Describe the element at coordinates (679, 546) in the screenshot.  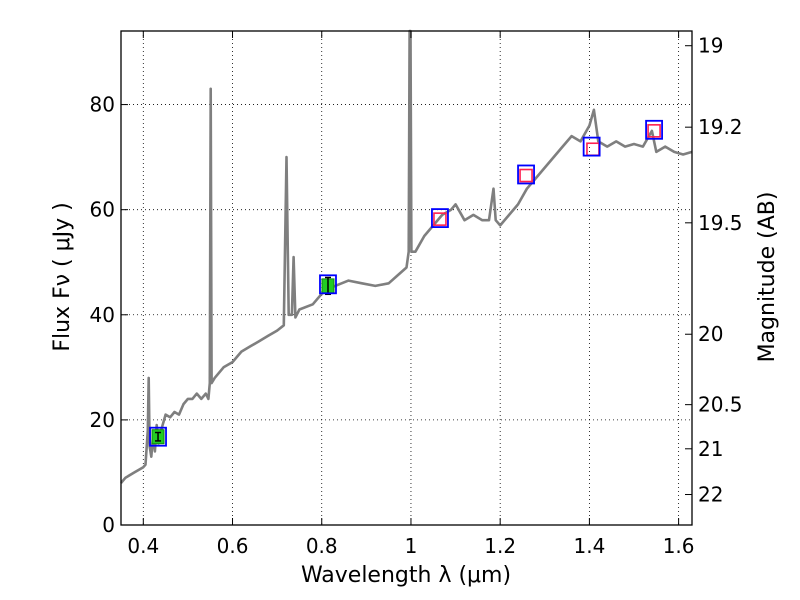
I see `x-tick-label: 1.6` at that location.